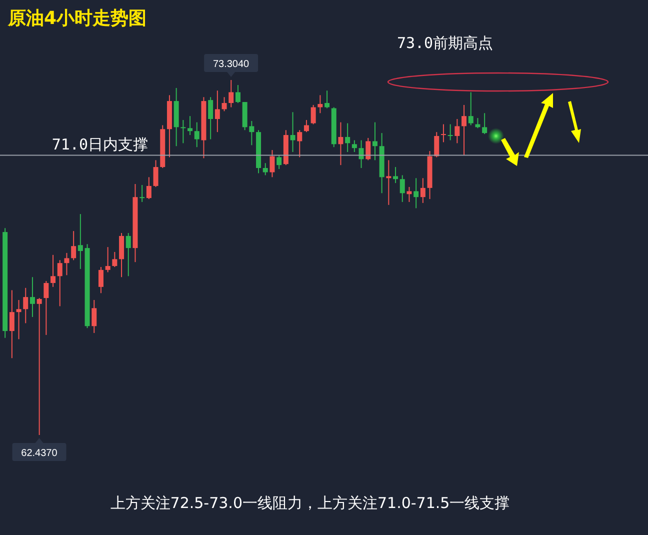 This screenshot has width=648, height=535. I want to click on annotation: 62.4370, so click(39, 453).